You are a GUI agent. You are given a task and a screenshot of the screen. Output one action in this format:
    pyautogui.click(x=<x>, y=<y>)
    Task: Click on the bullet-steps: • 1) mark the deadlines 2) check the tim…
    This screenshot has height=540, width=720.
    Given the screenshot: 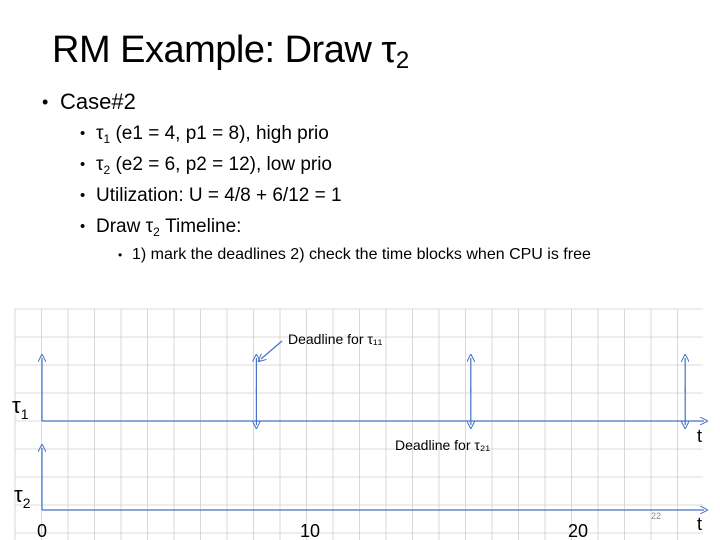 What is the action you would take?
    pyautogui.click(x=354, y=254)
    